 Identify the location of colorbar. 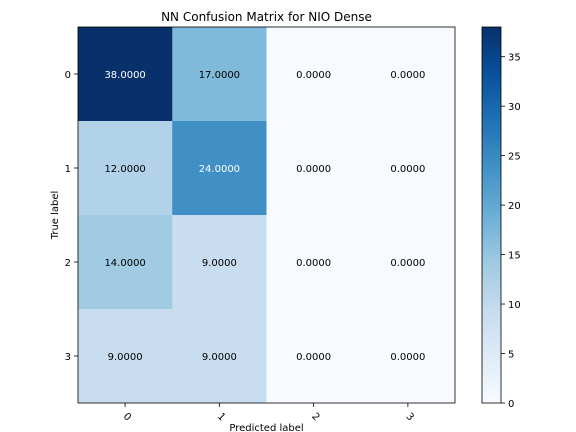
(491, 215).